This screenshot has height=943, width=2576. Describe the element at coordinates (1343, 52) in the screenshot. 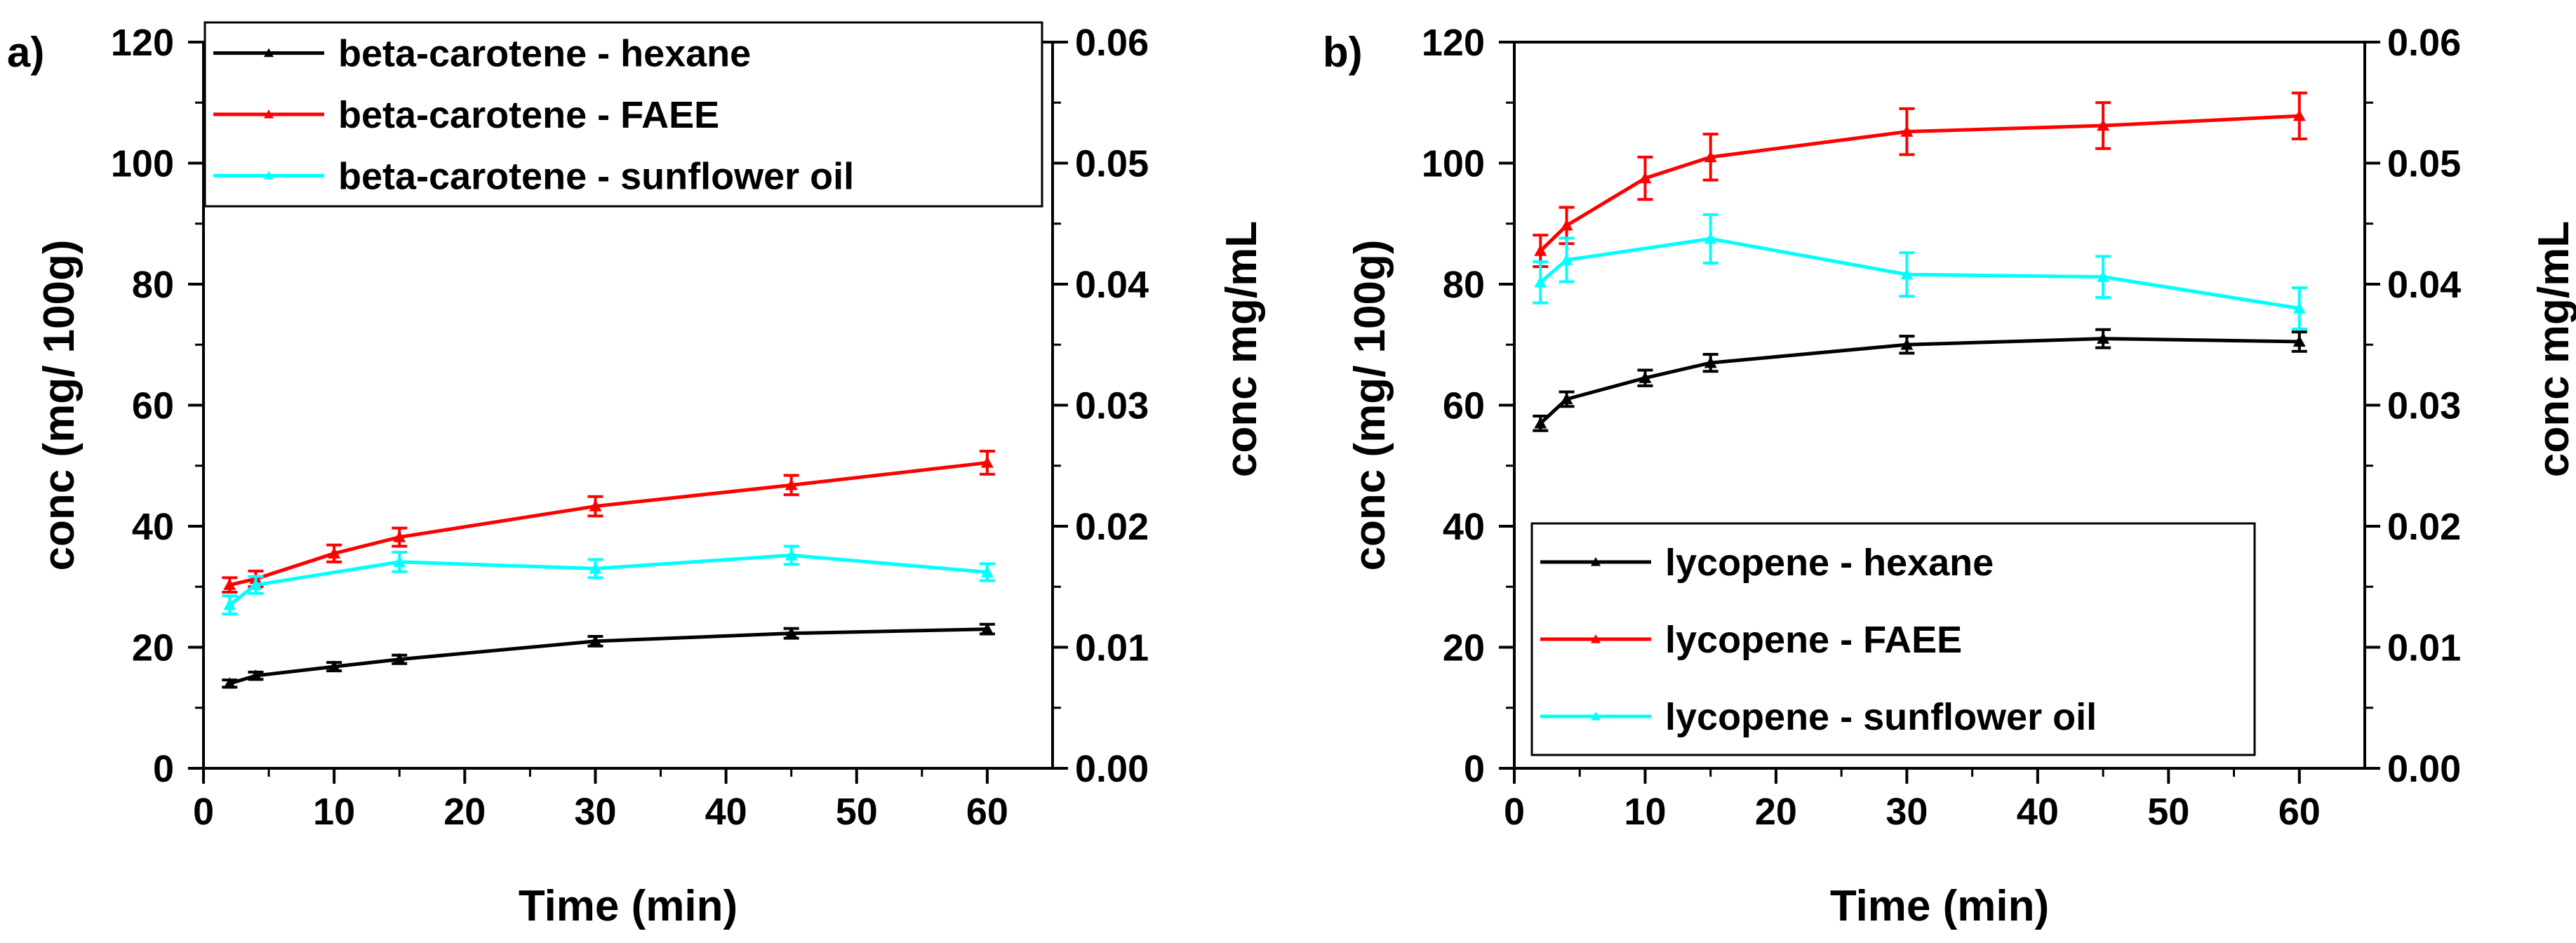

I see `panel-label: b)` at that location.